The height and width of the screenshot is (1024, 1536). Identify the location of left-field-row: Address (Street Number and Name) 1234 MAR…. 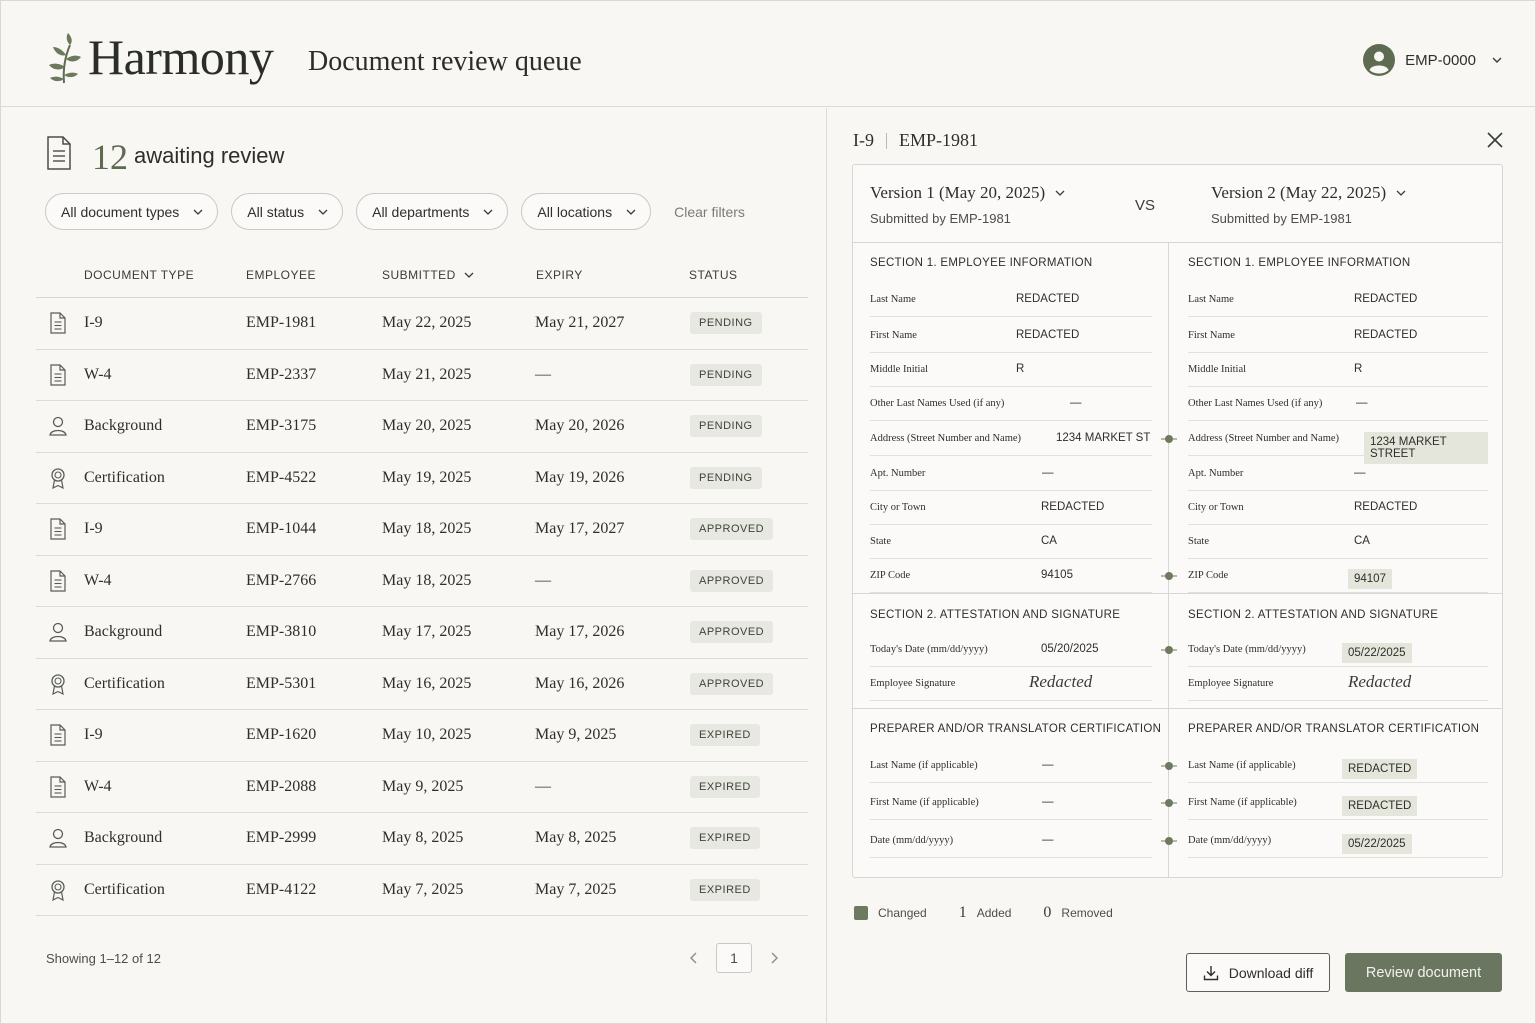
(1011, 439).